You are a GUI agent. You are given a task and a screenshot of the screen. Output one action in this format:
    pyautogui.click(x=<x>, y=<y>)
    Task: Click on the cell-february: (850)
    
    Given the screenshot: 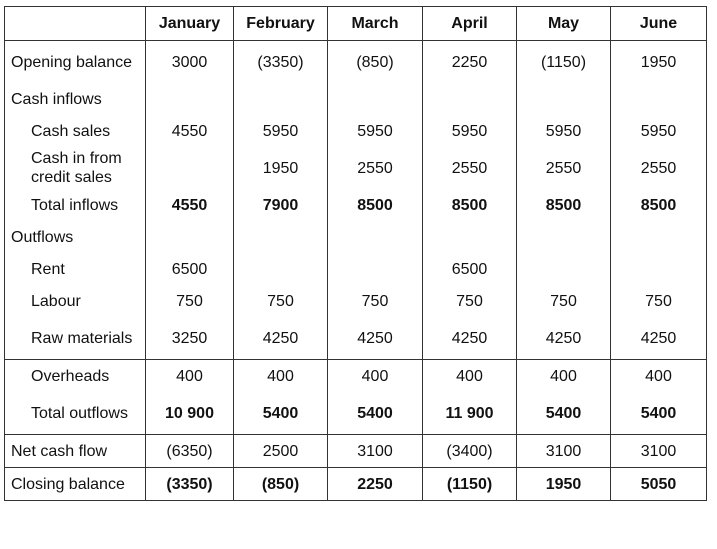 What is the action you would take?
    pyautogui.click(x=280, y=484)
    